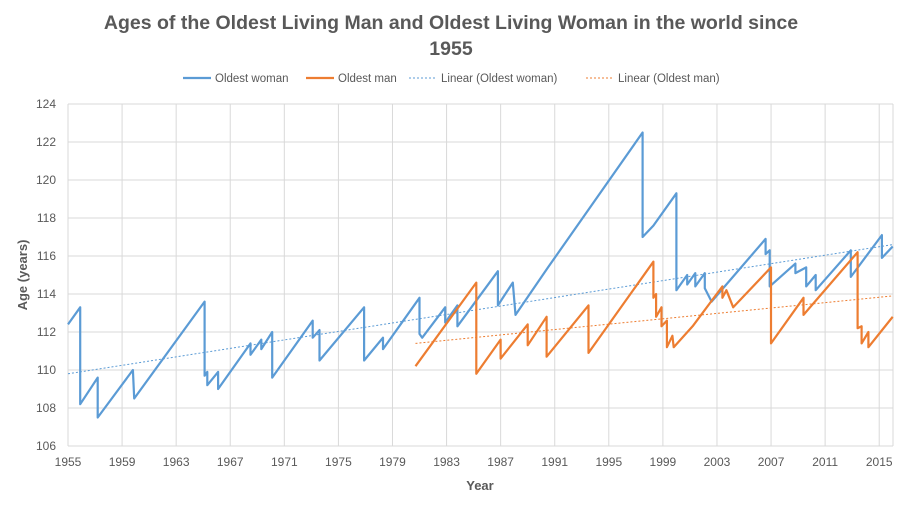  I want to click on y-tick-label: 108, so click(46, 408).